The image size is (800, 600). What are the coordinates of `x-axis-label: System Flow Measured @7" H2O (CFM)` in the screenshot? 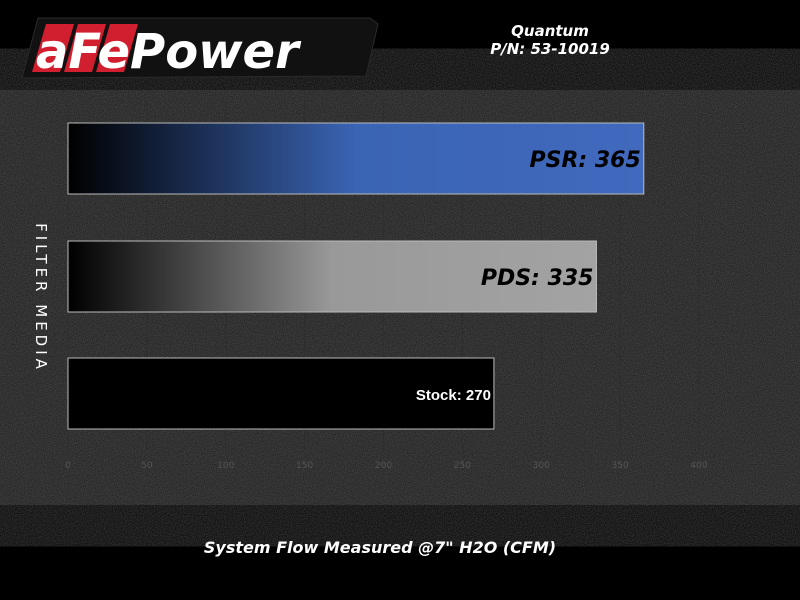 It's located at (380, 547).